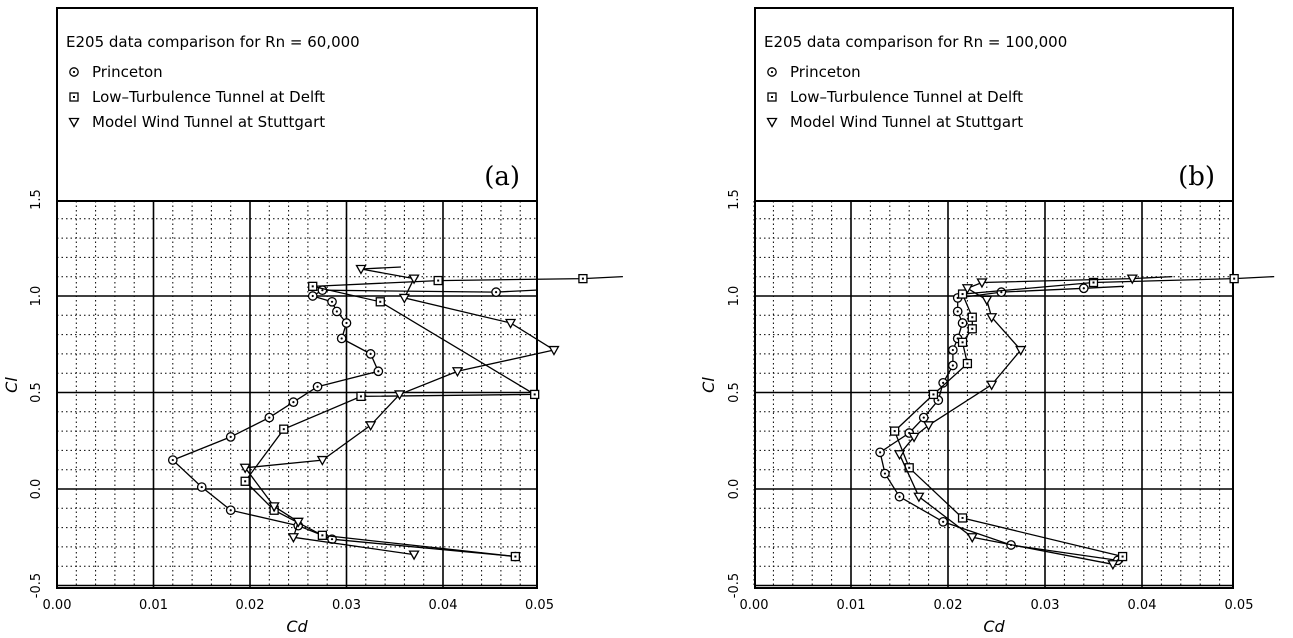  I want to click on x-tick-label: 0.01, so click(851, 605).